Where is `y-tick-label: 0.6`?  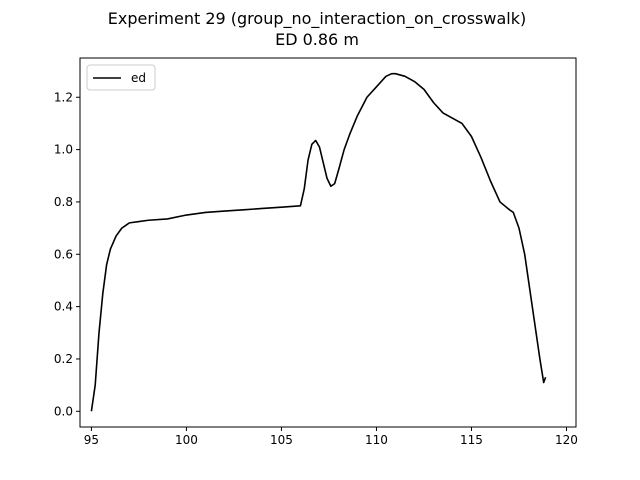 y-tick-label: 0.6 is located at coordinates (63, 254).